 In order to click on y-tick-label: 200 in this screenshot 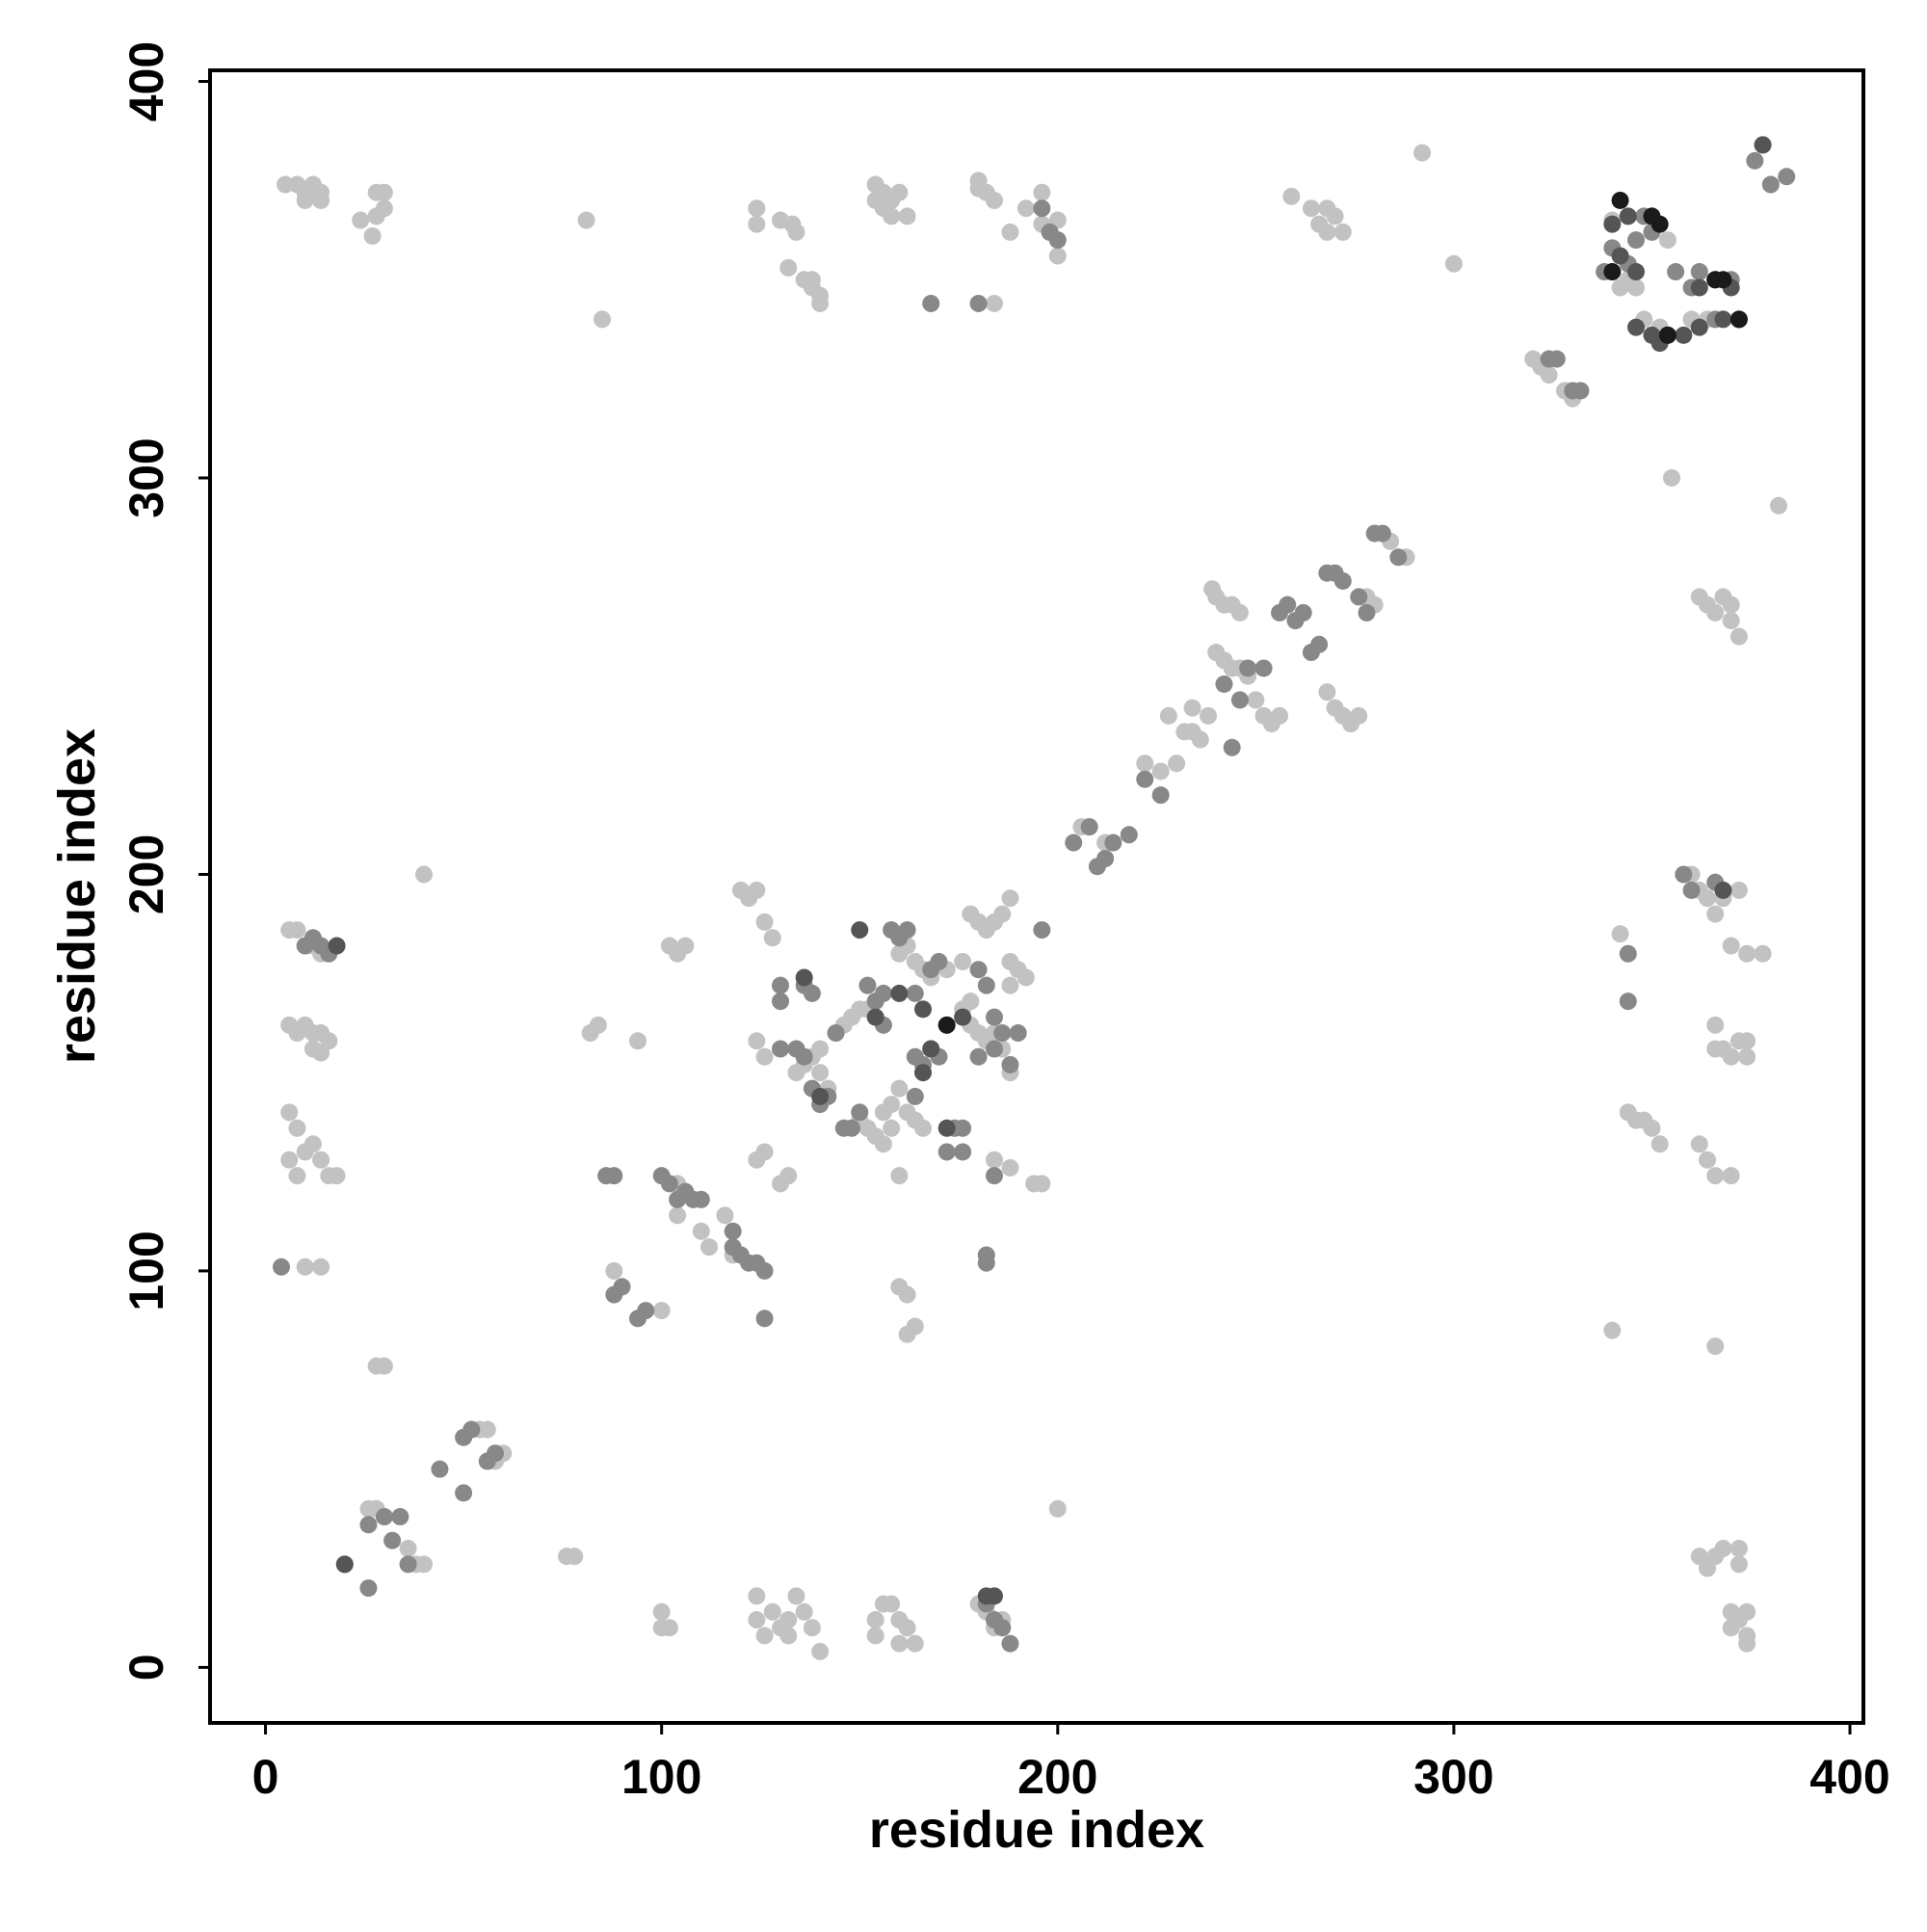, I will do `click(146, 874)`.